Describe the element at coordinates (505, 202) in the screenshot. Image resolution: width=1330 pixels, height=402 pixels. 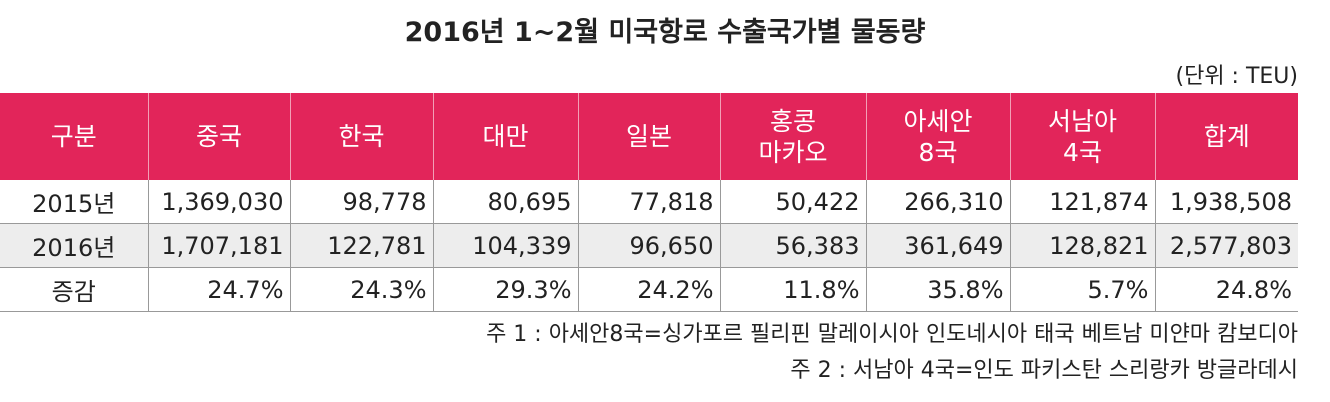
I see `table-cell: 80,695` at that location.